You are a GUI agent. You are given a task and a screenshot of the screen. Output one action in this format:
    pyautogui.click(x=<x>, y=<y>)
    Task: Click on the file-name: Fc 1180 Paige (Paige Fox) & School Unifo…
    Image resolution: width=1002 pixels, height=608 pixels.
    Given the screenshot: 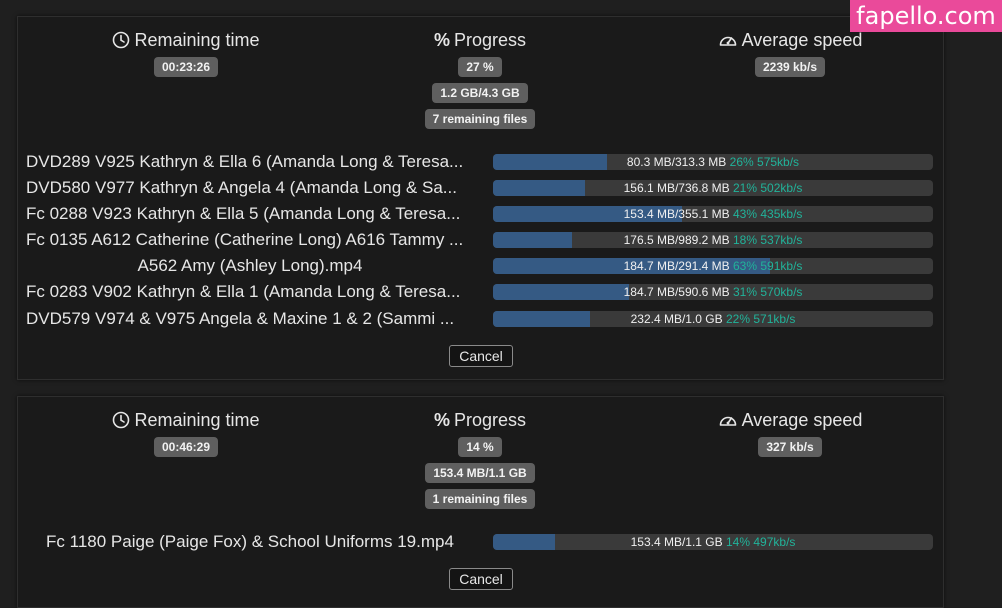 What is the action you would take?
    pyautogui.click(x=250, y=541)
    